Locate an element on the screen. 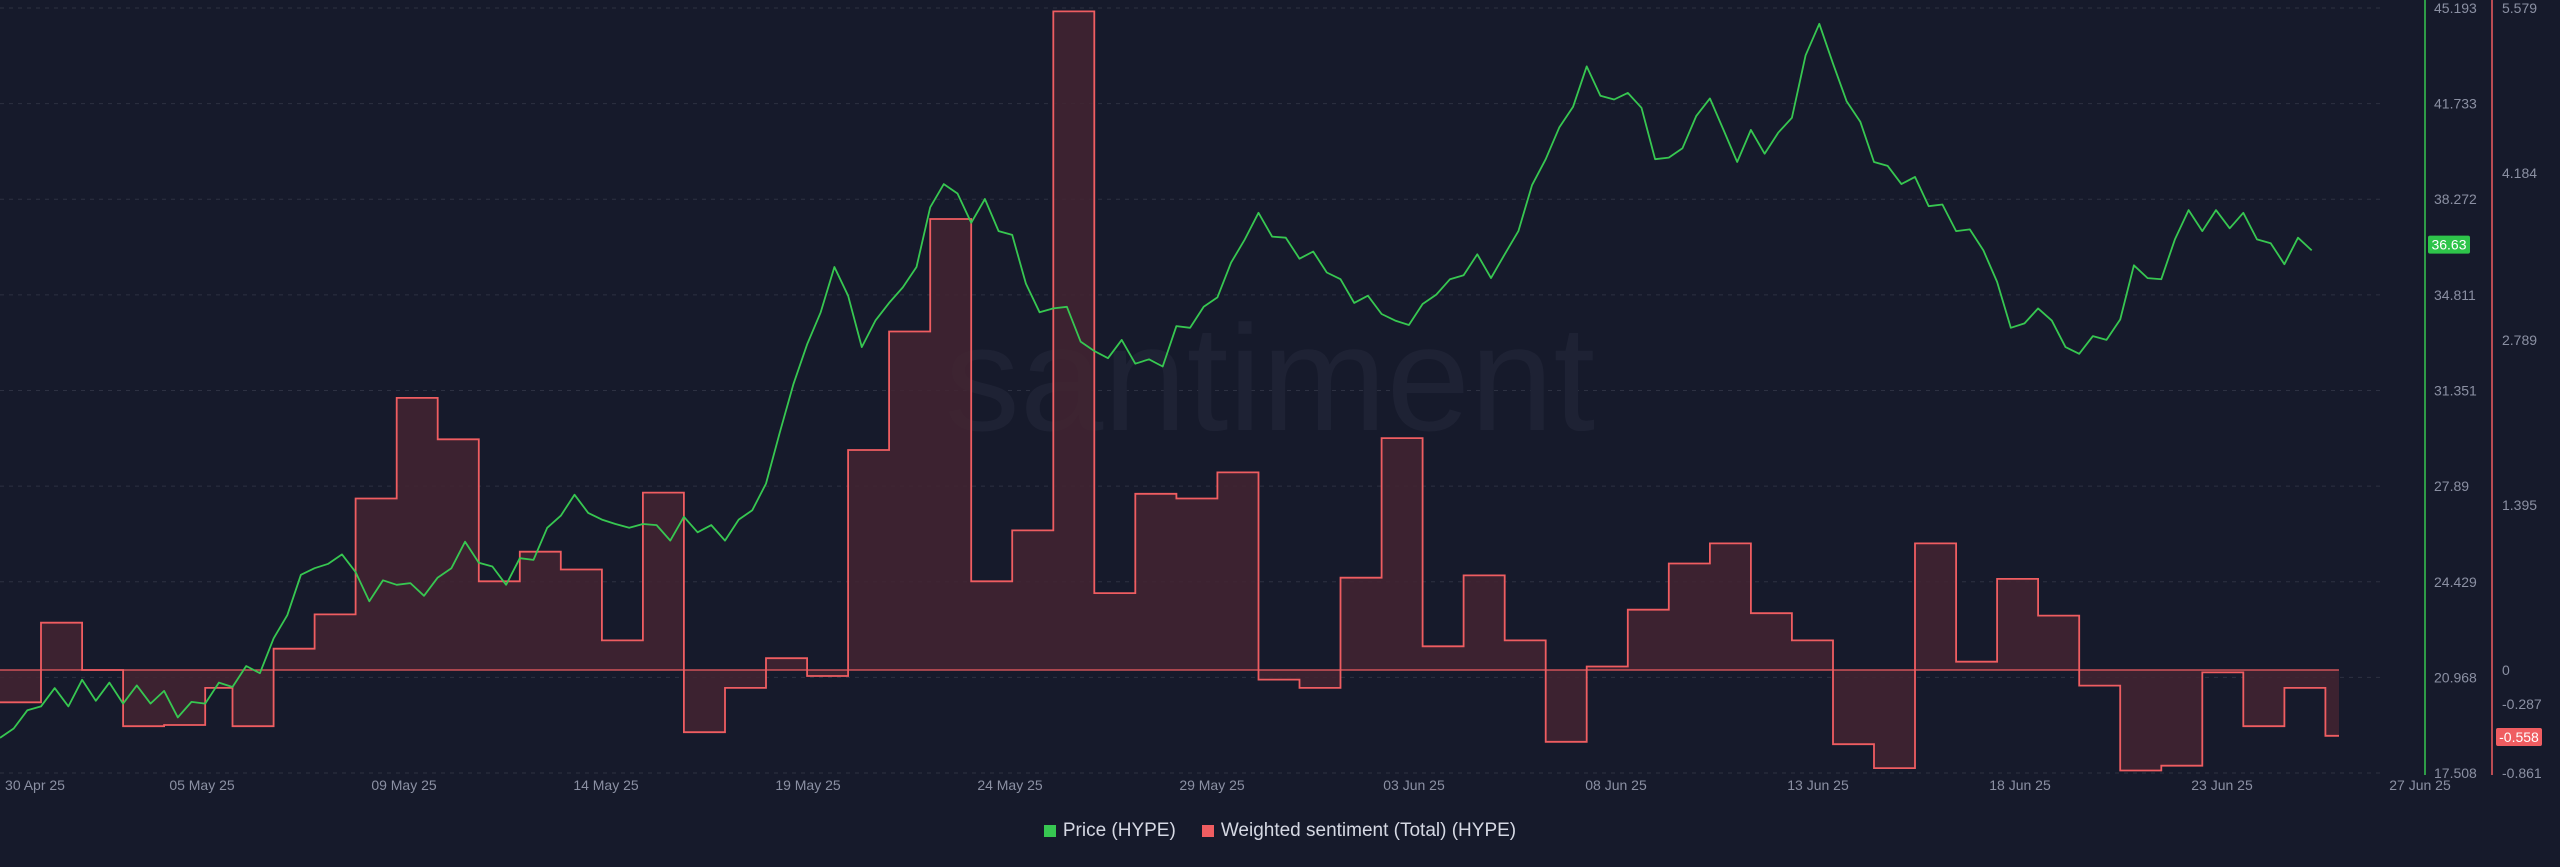 This screenshot has height=867, width=2560. sentiment-current-badge is located at coordinates (2519, 737).